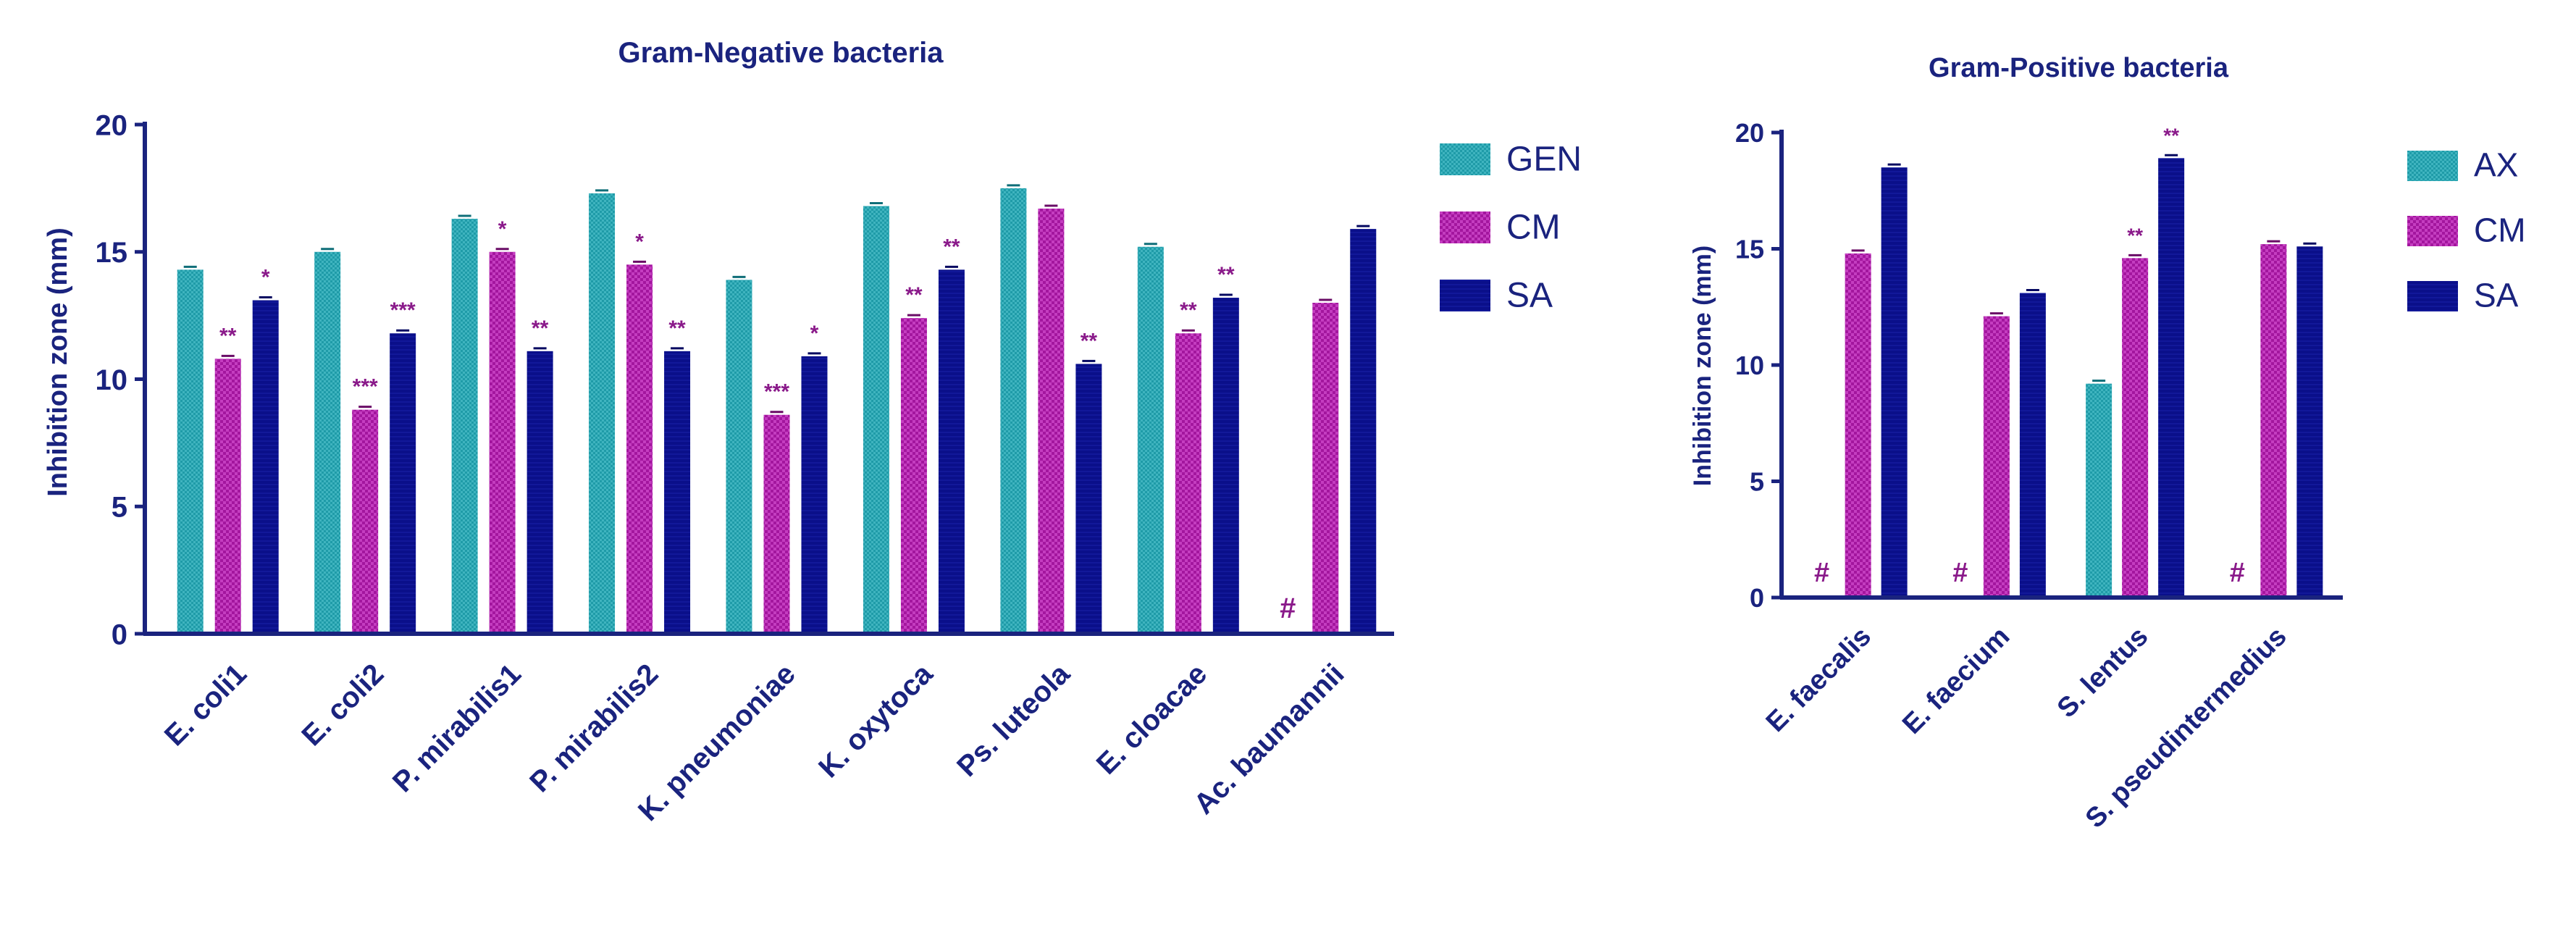 The image size is (2576, 930). Describe the element at coordinates (1819, 679) in the screenshot. I see `category-label: E. faecalis` at that location.